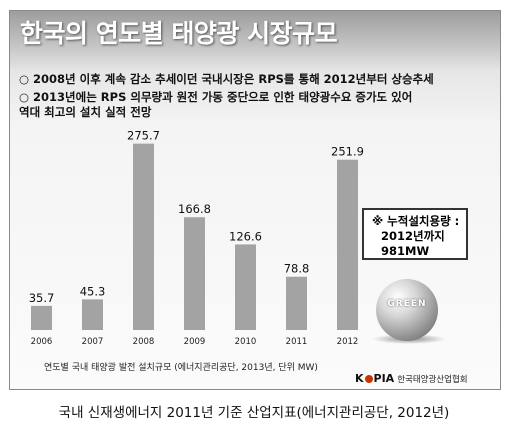 The height and width of the screenshot is (447, 508). I want to click on globe-label: GREEN, so click(407, 304).